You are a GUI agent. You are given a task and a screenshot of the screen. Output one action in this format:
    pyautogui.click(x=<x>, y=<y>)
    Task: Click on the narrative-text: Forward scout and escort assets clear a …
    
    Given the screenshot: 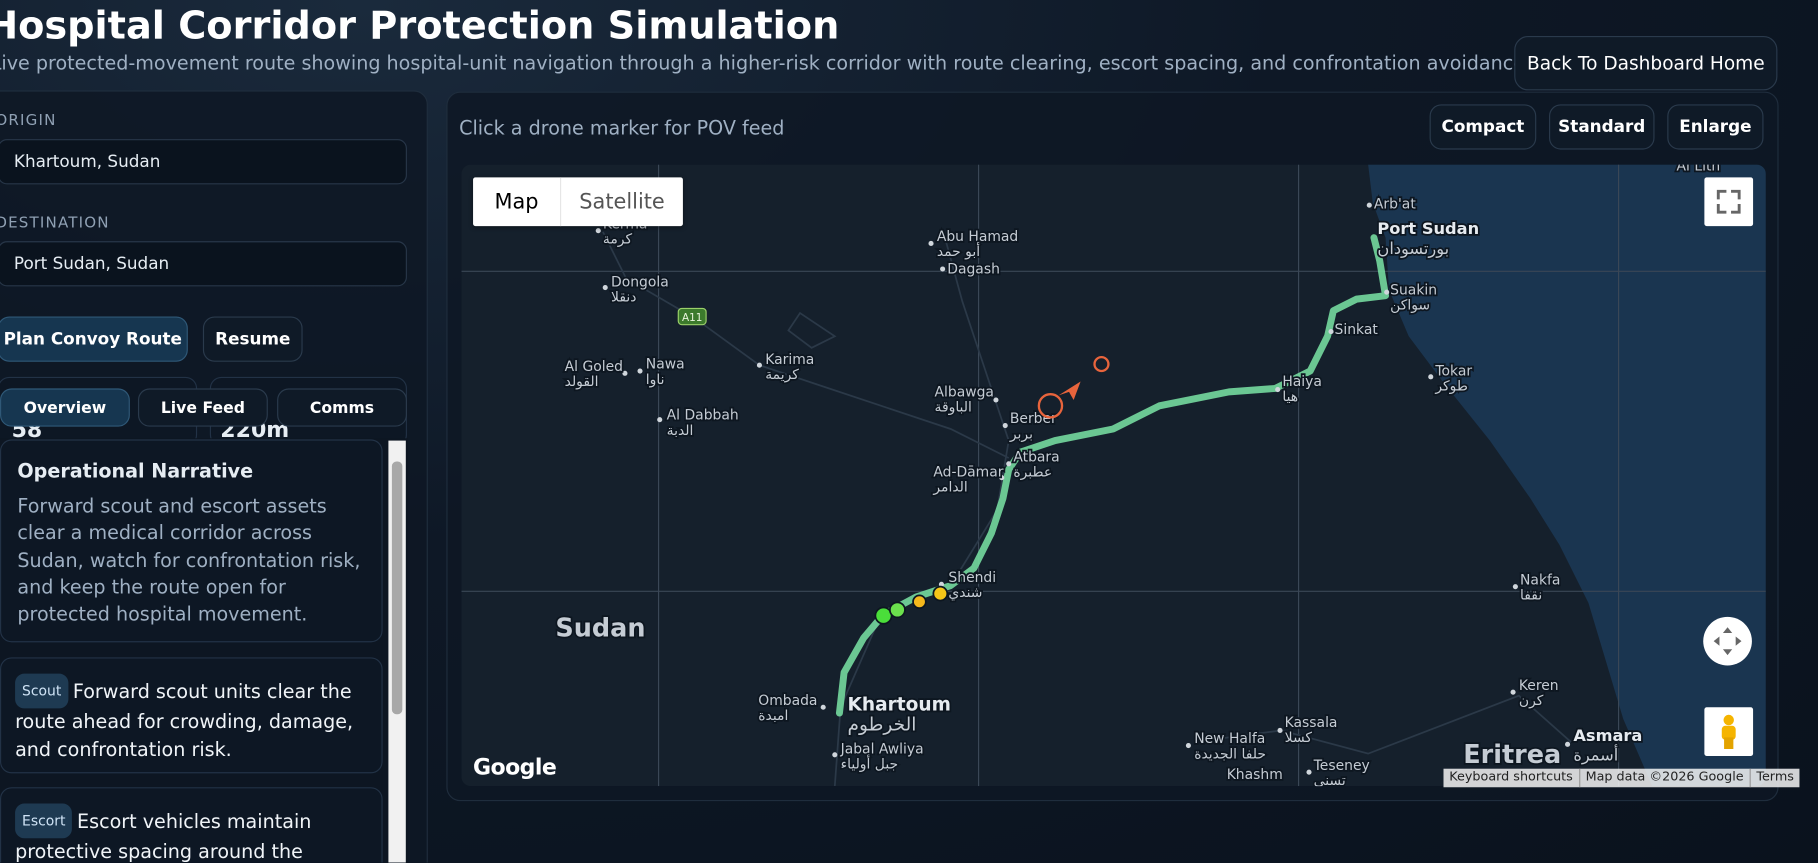 What is the action you would take?
    pyautogui.click(x=189, y=560)
    